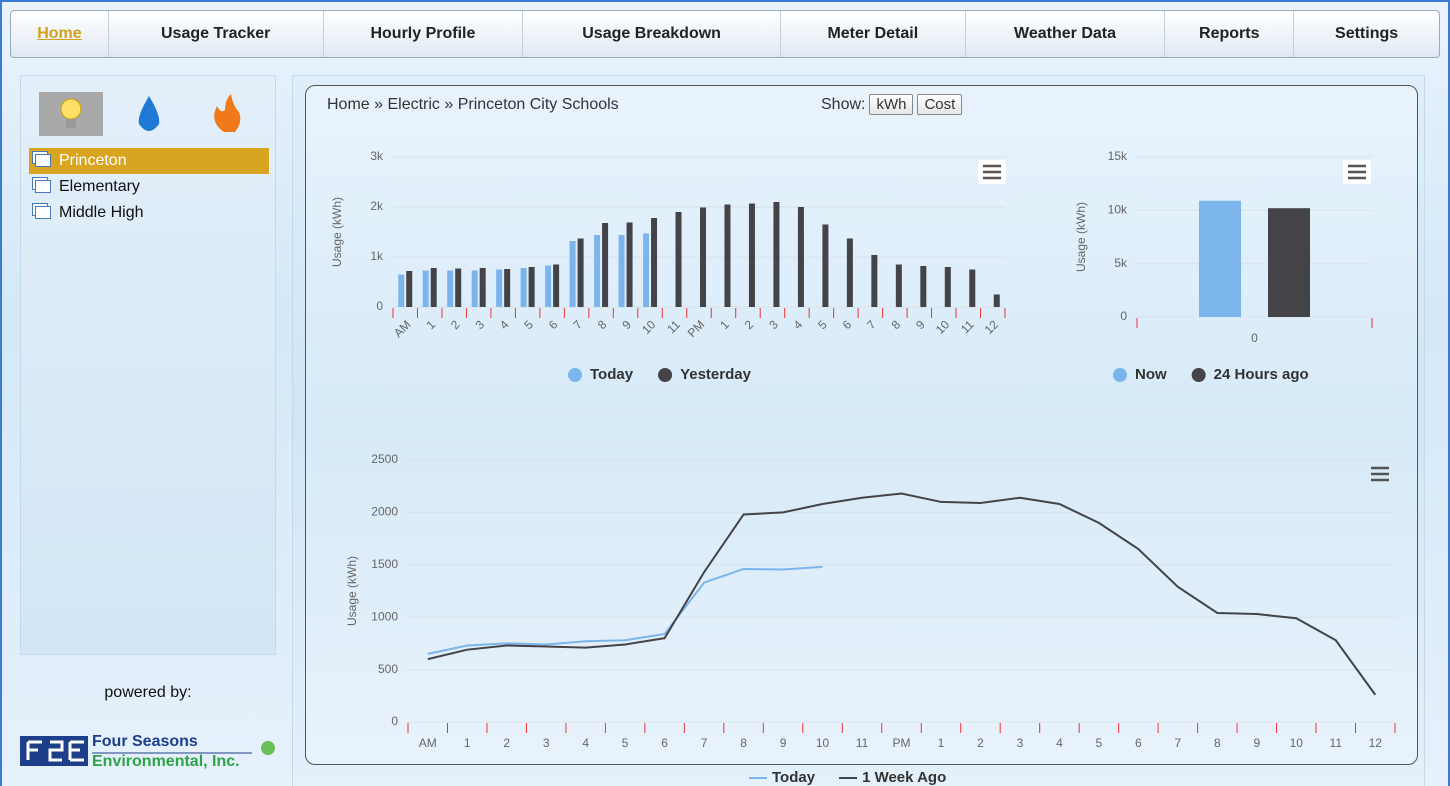 Image resolution: width=1450 pixels, height=786 pixels. Describe the element at coordinates (147, 751) in the screenshot. I see `logo: Four Seasons Environmental, Inc.` at that location.